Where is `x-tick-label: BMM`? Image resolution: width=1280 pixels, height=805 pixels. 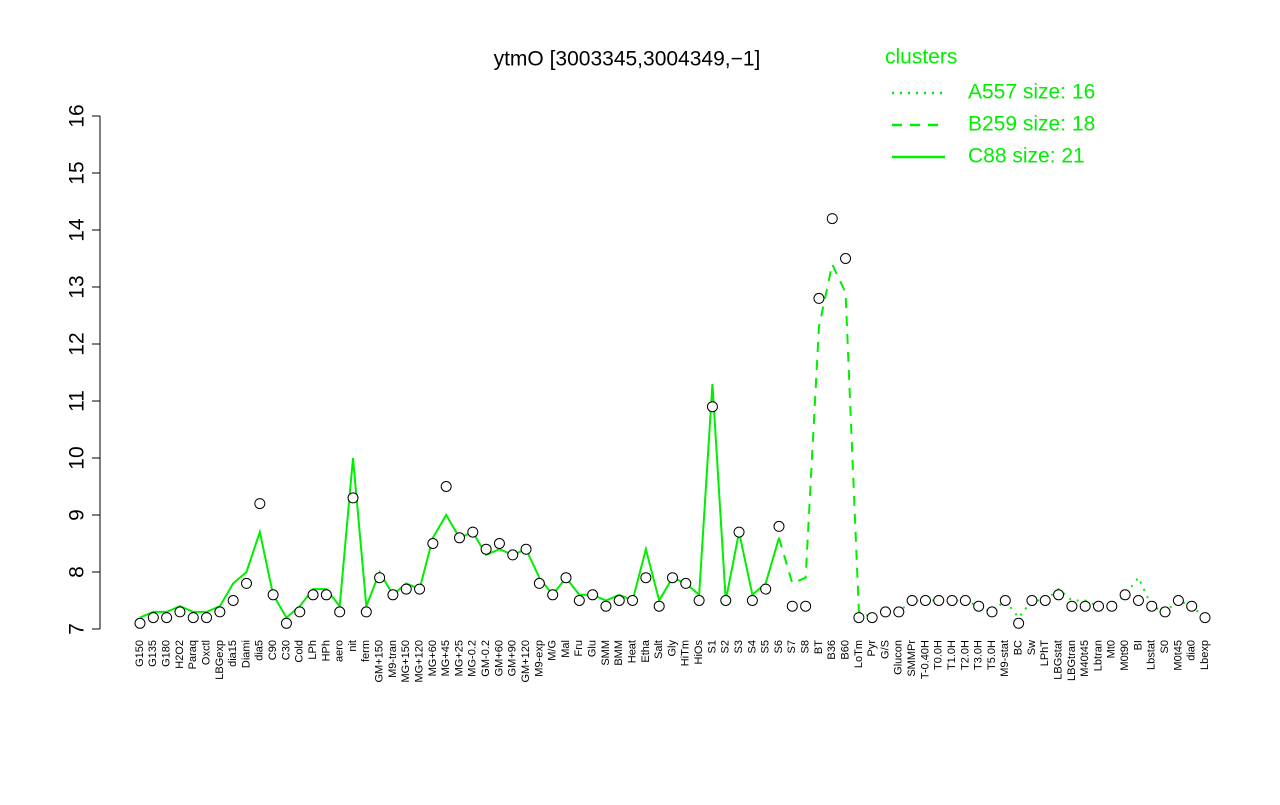
x-tick-label: BMM is located at coordinates (619, 653).